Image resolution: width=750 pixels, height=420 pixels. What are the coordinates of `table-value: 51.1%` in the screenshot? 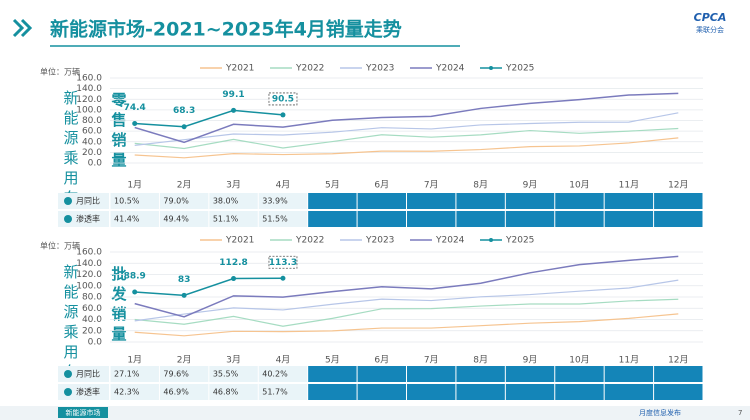 It's located at (226, 219).